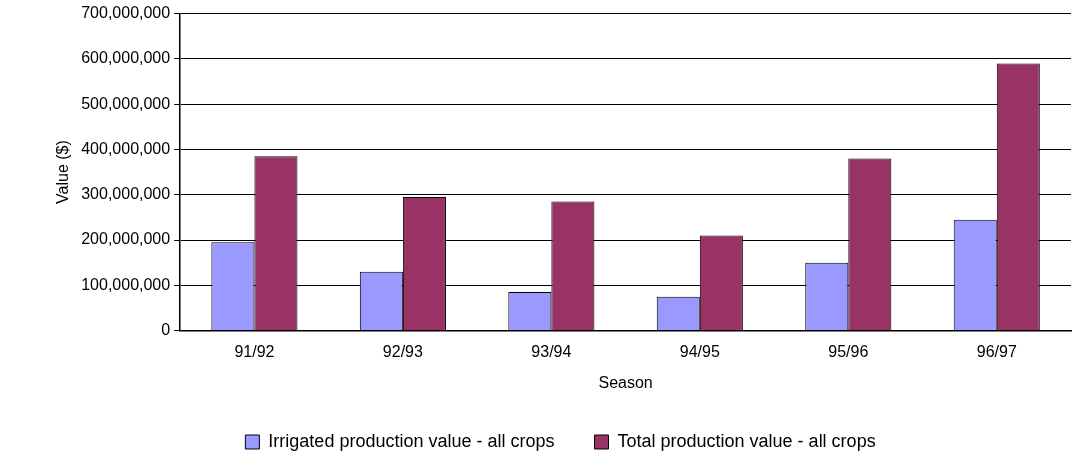 This screenshot has width=1081, height=461. What do you see at coordinates (551, 351) in the screenshot?
I see `x-tick-label: 93/94` at bounding box center [551, 351].